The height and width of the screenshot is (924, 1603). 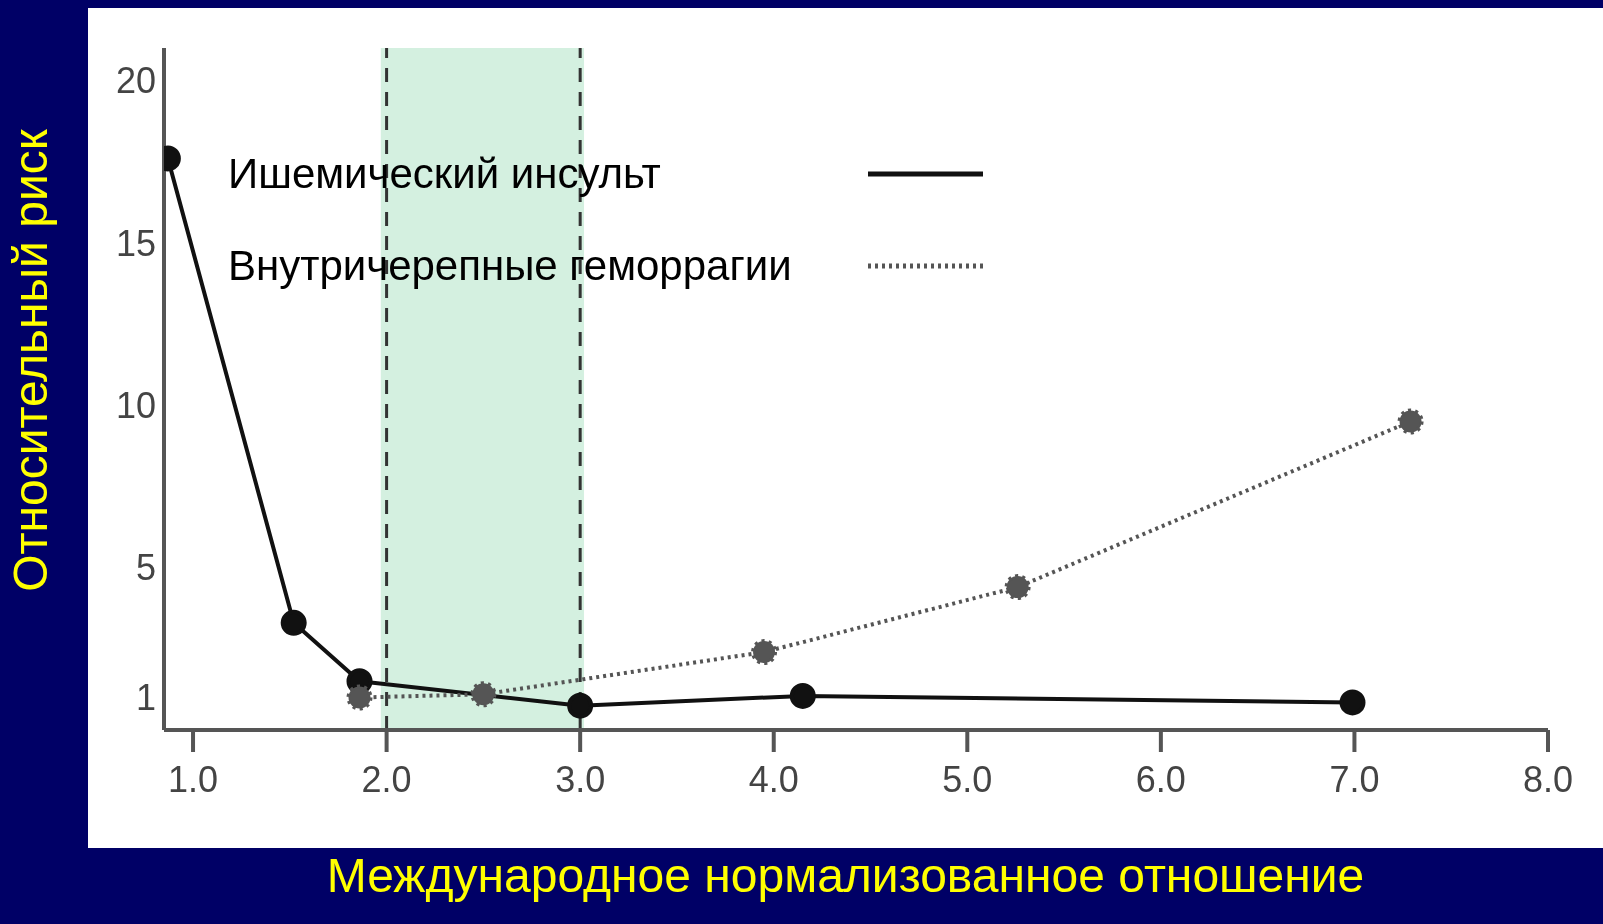 I want to click on x-tick-label: 2.0, so click(x=386, y=779).